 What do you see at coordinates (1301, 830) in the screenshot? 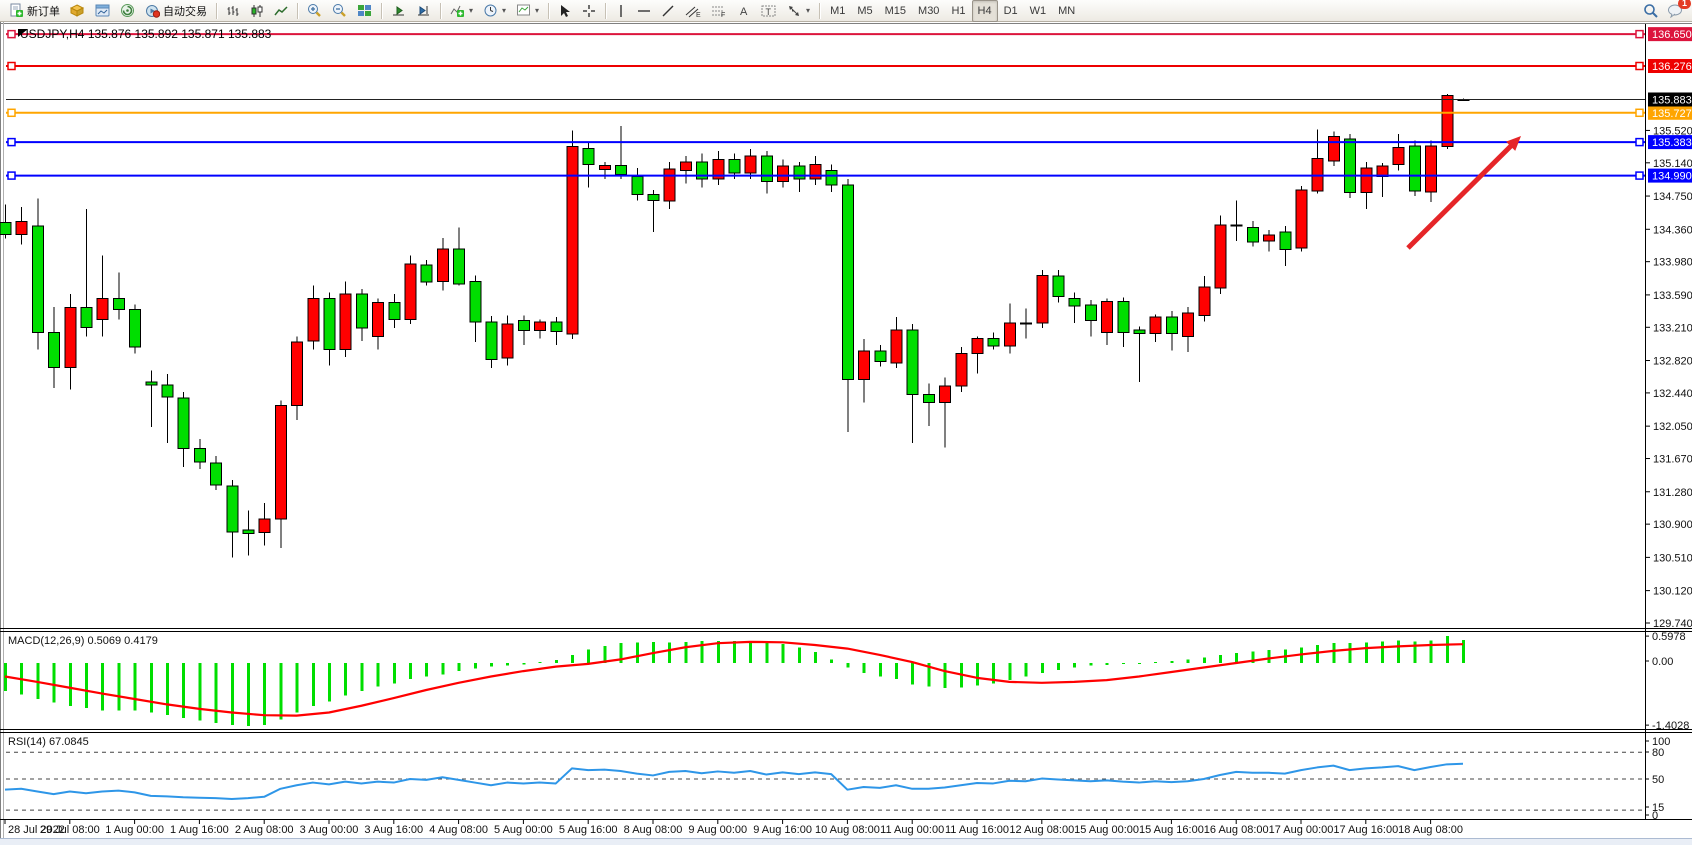
I see `svg-text: 17 Aug 00:00` at bounding box center [1301, 830].